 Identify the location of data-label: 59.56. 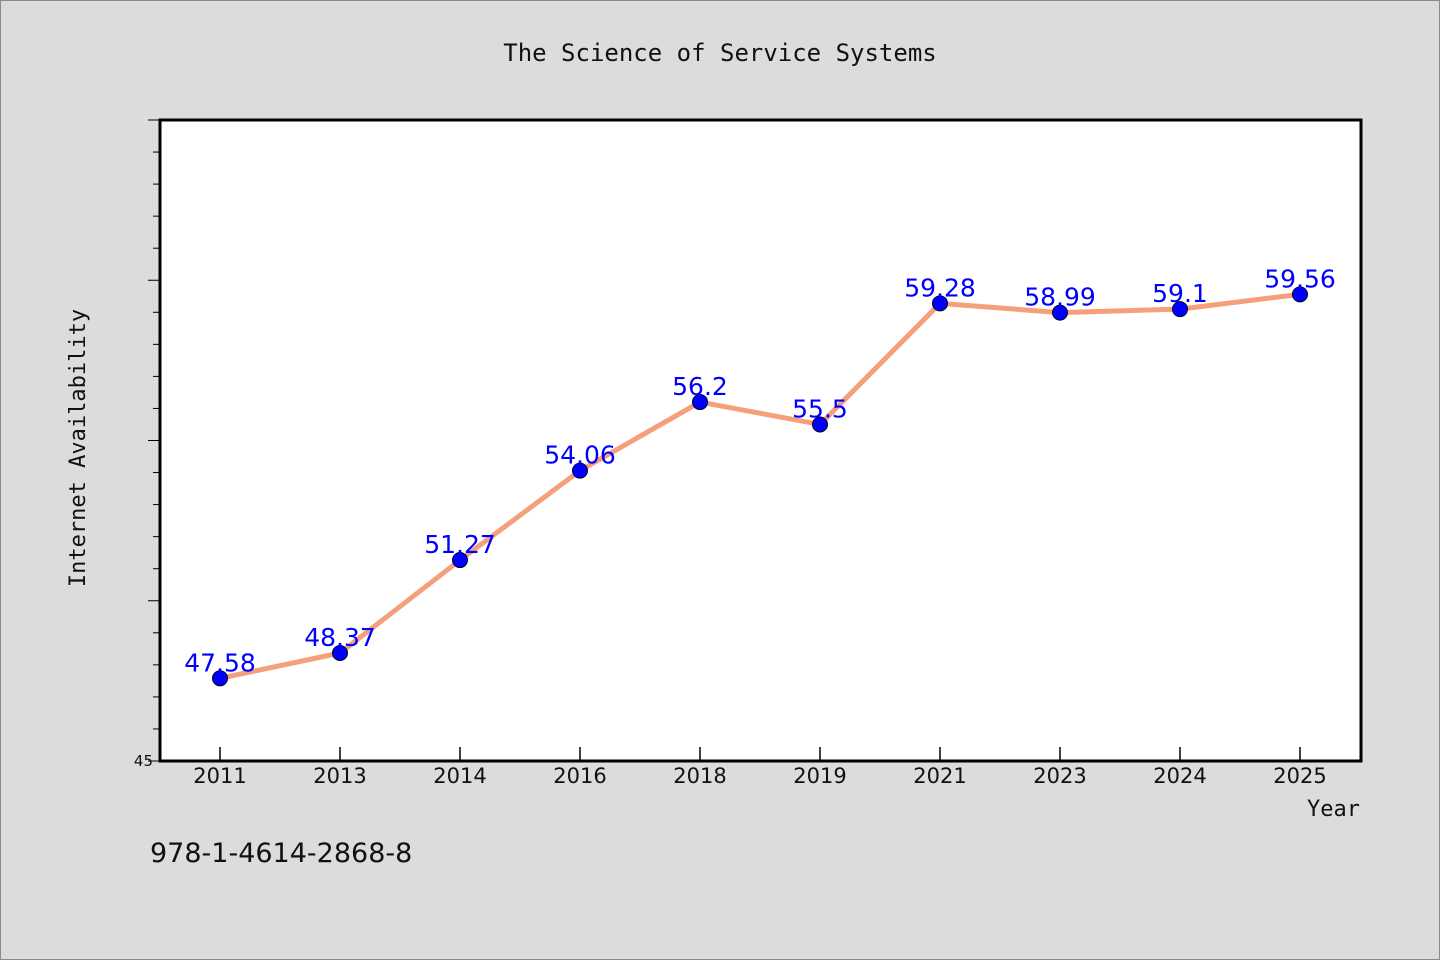
(1300, 278).